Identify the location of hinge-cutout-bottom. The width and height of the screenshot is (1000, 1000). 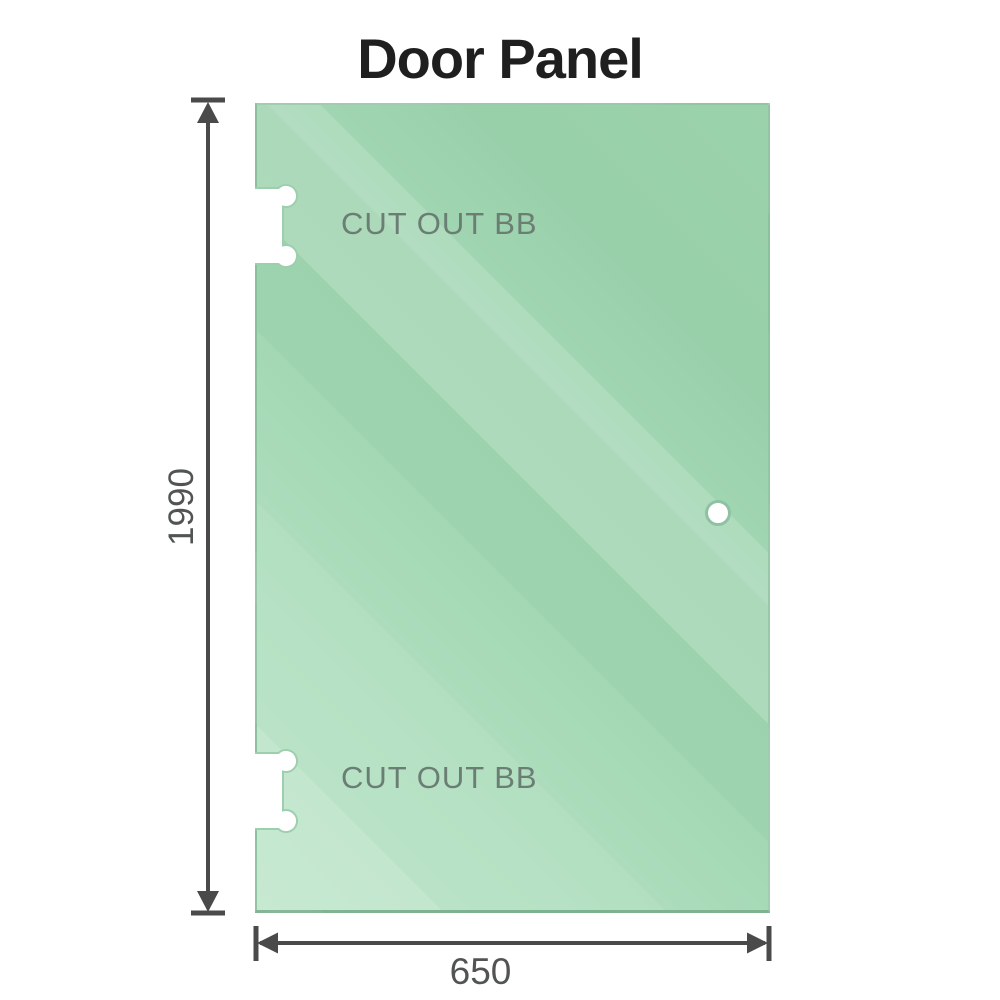
(274, 791).